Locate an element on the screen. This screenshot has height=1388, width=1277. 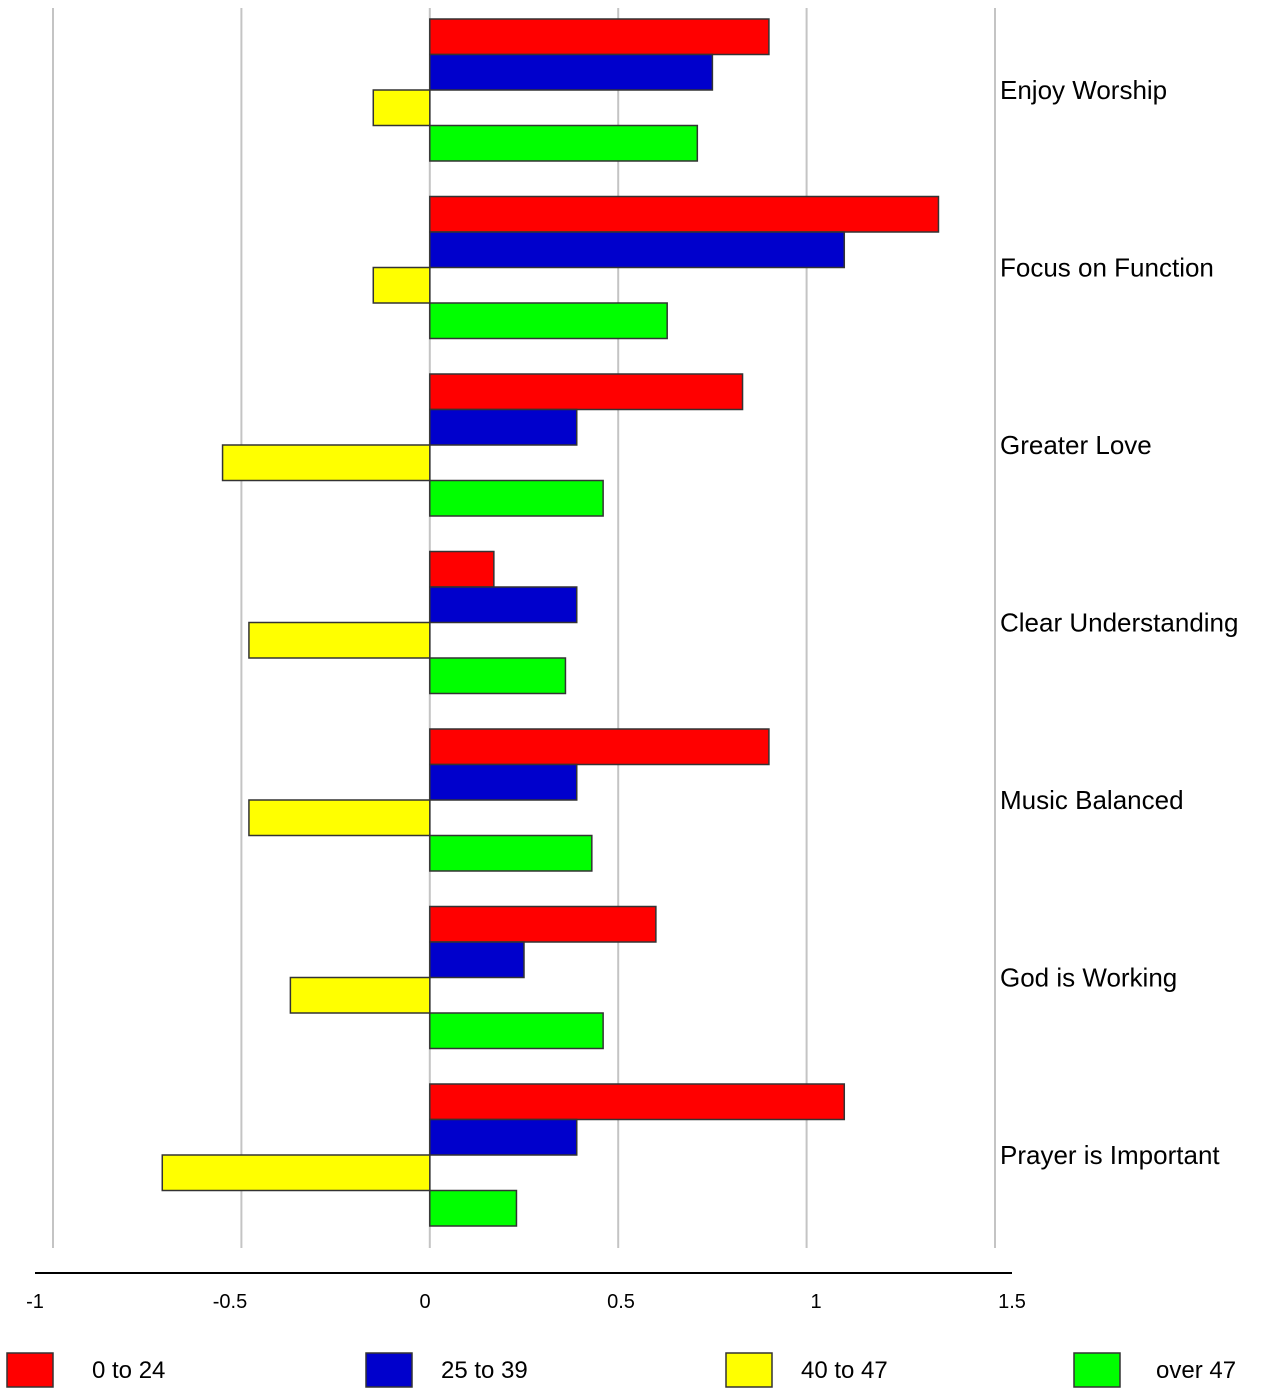
x-tick-label: -1 is located at coordinates (35, 1302).